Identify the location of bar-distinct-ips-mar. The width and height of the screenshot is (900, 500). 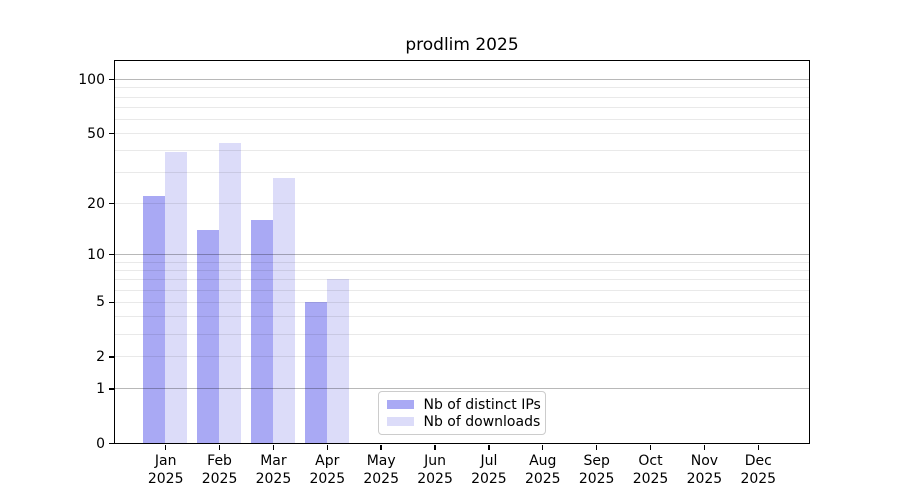
(261, 331).